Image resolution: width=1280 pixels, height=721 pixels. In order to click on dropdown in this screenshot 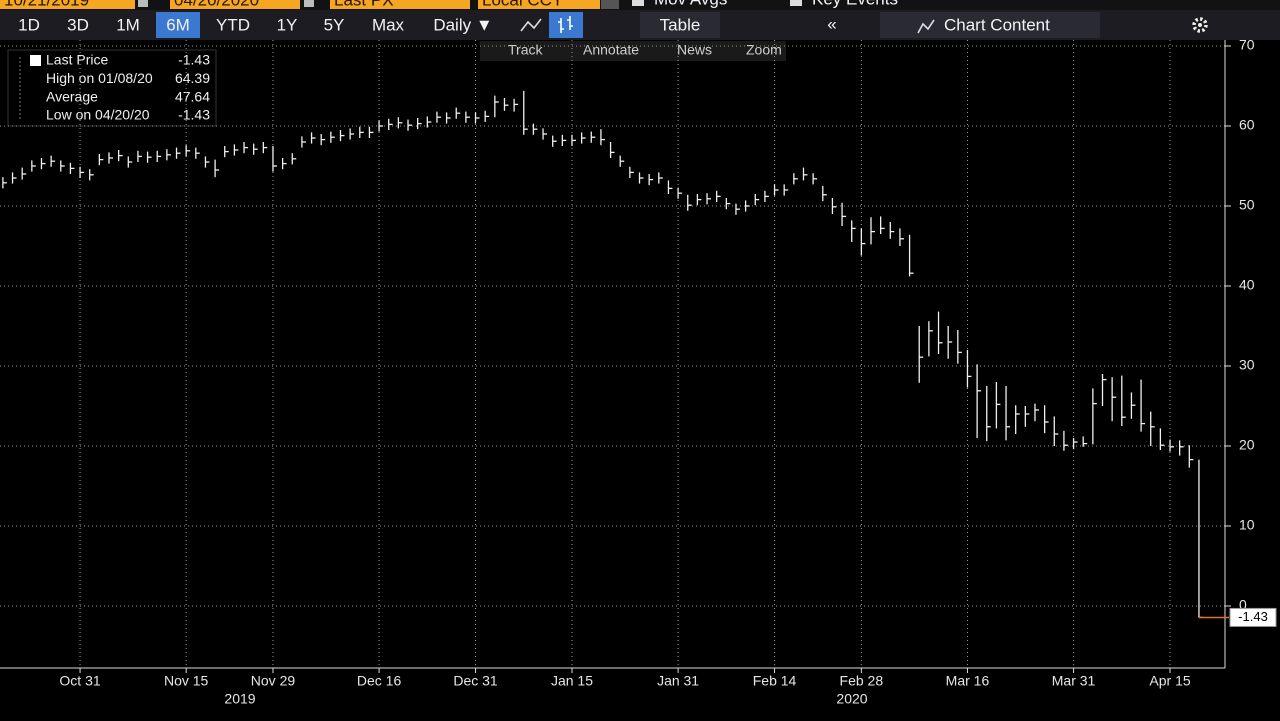, I will do `click(610, 4)`.